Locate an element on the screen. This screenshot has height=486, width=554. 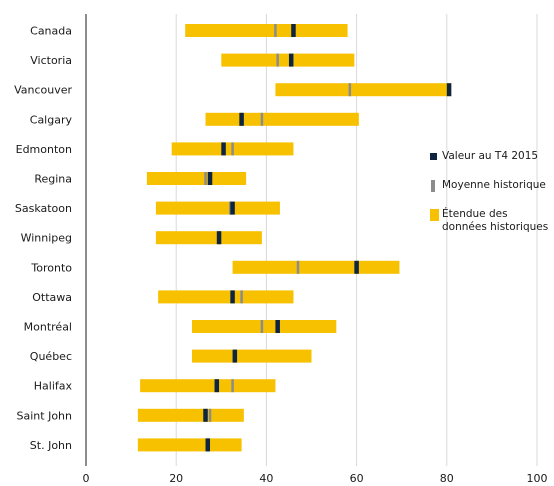
category-label-victoria: Victoria is located at coordinates (51, 60).